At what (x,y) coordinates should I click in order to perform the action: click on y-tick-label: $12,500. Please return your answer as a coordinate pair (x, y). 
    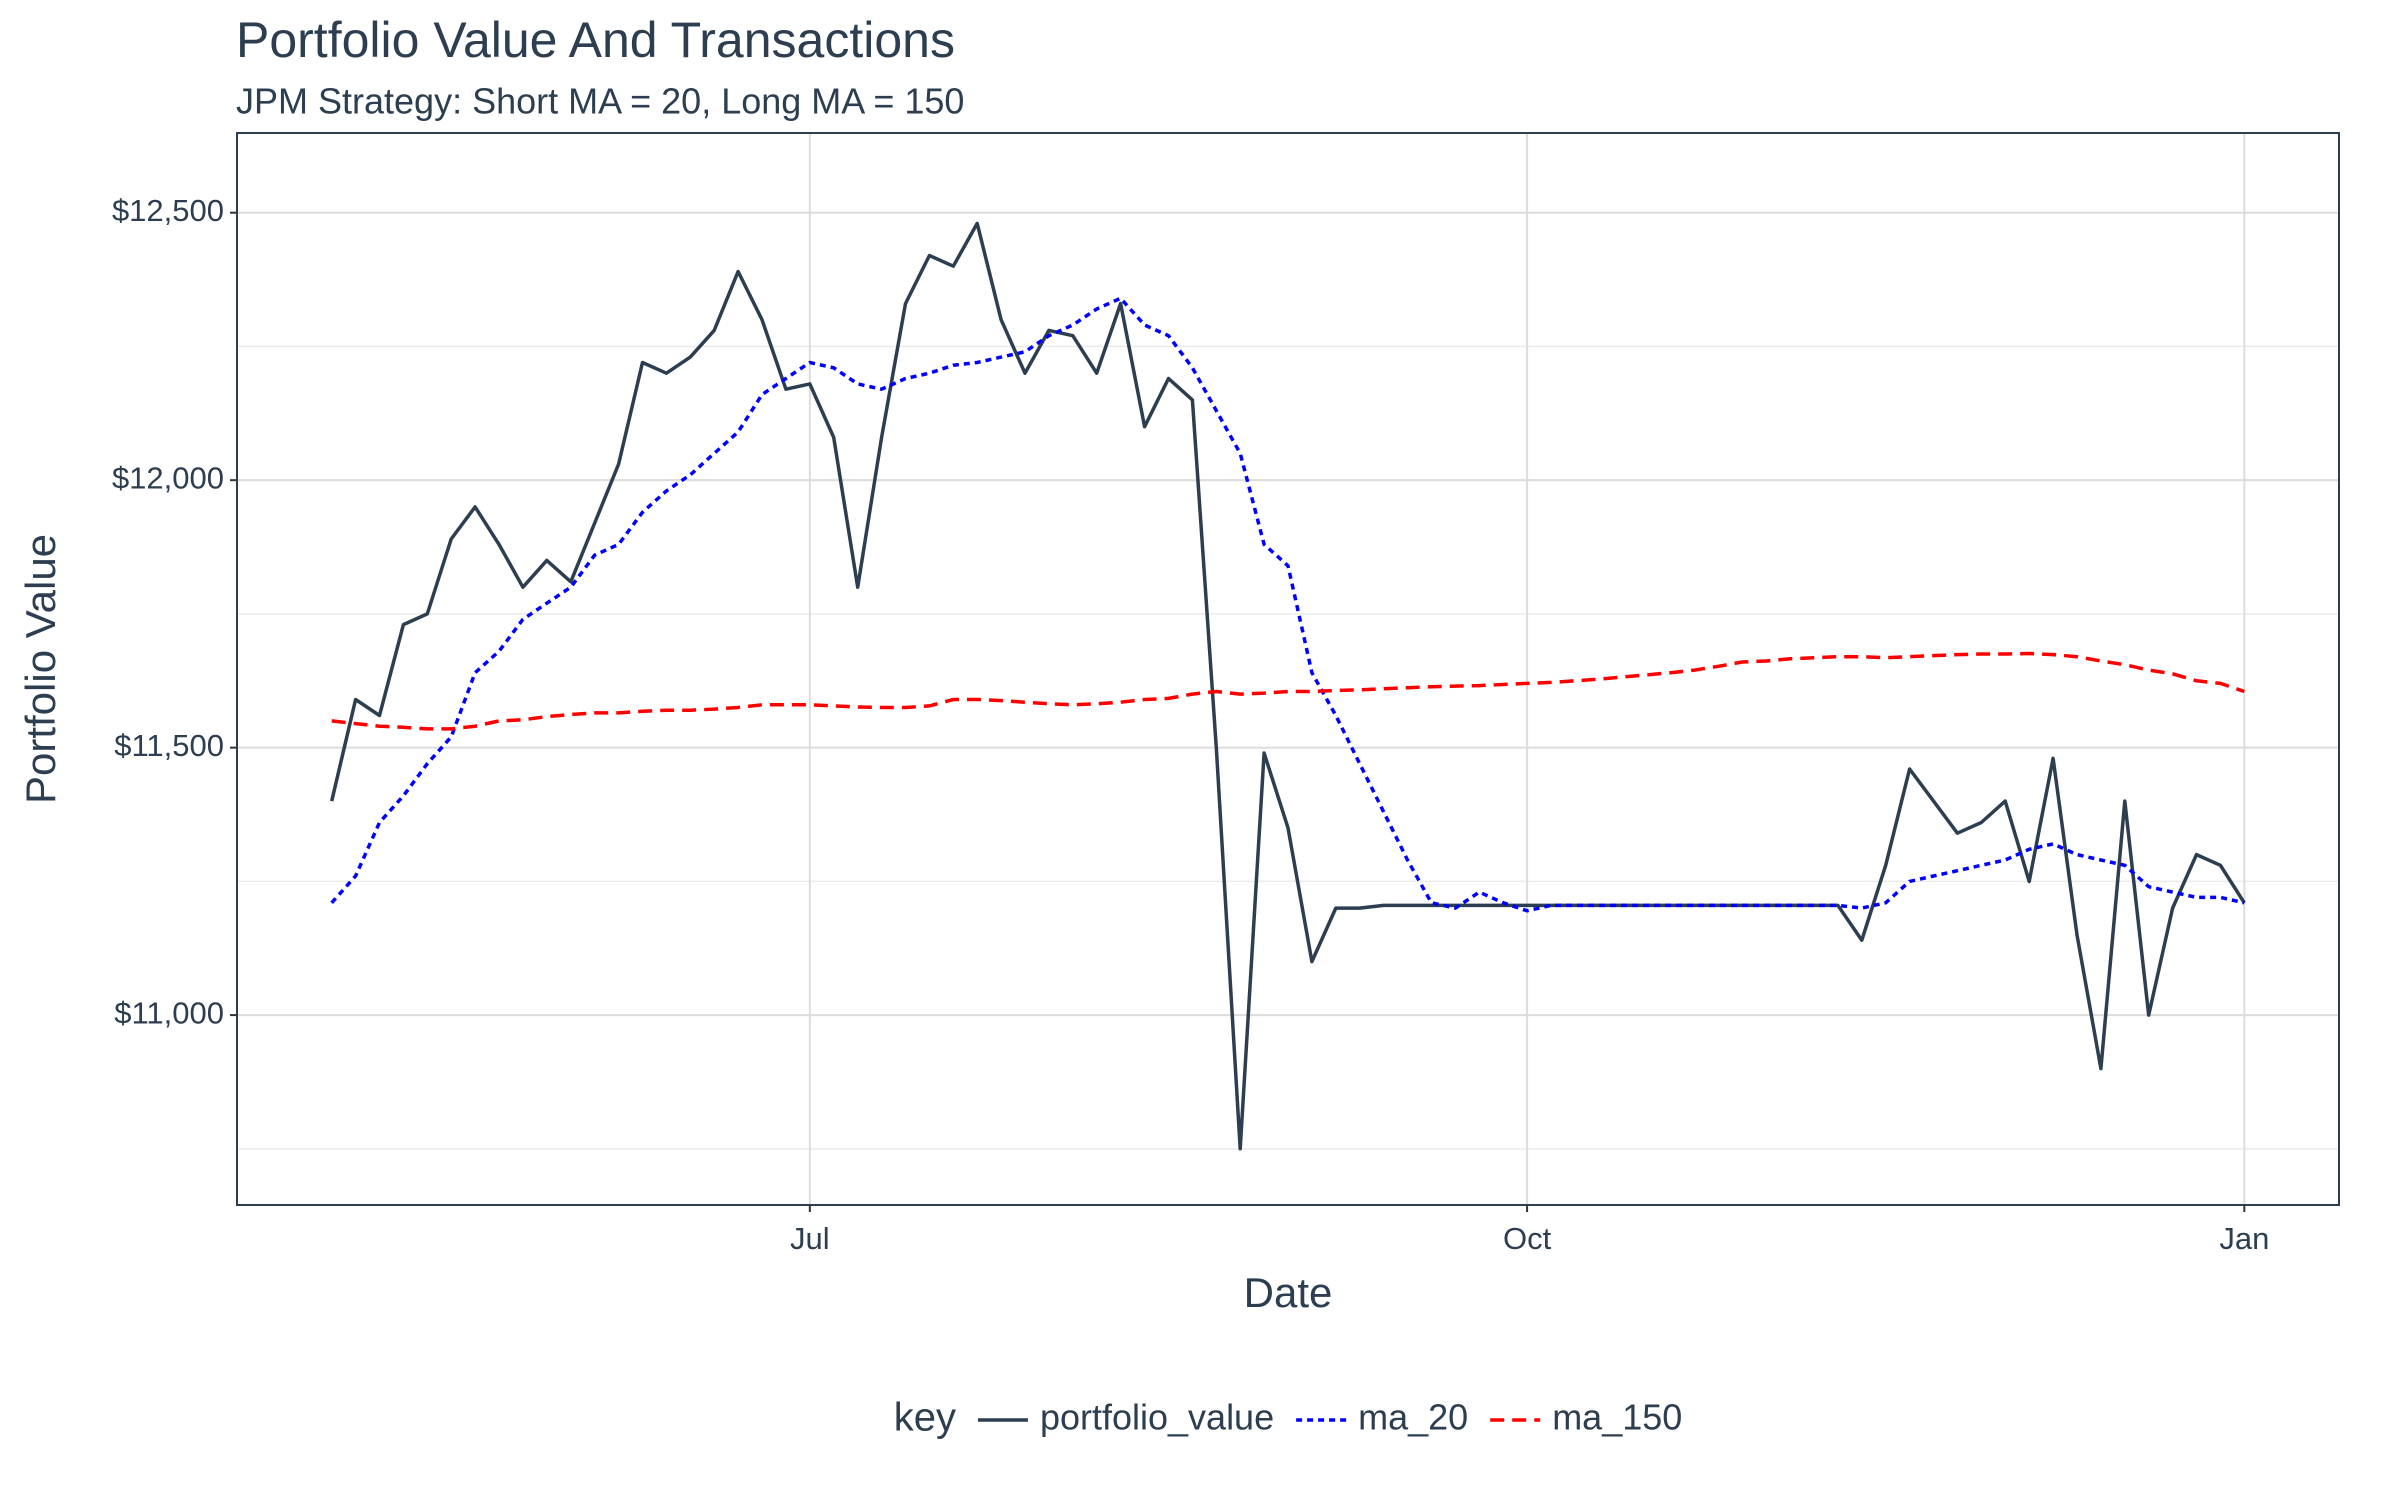
    Looking at the image, I should click on (168, 210).